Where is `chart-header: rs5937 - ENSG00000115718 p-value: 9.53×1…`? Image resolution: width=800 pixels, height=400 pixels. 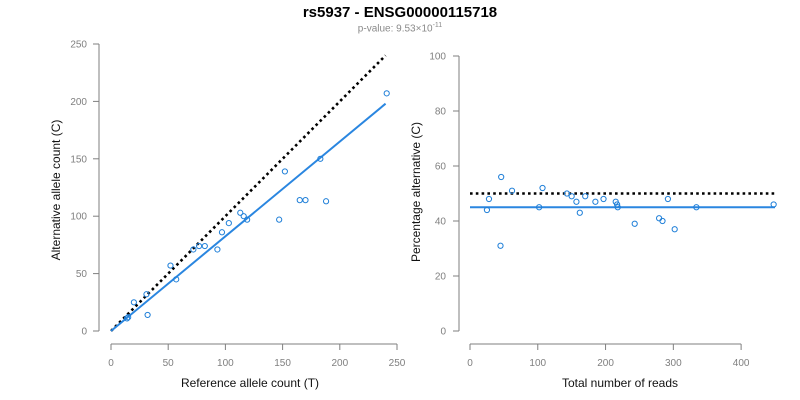
chart-header: rs5937 - ENSG00000115718 p-value: 9.53×1… is located at coordinates (400, 19).